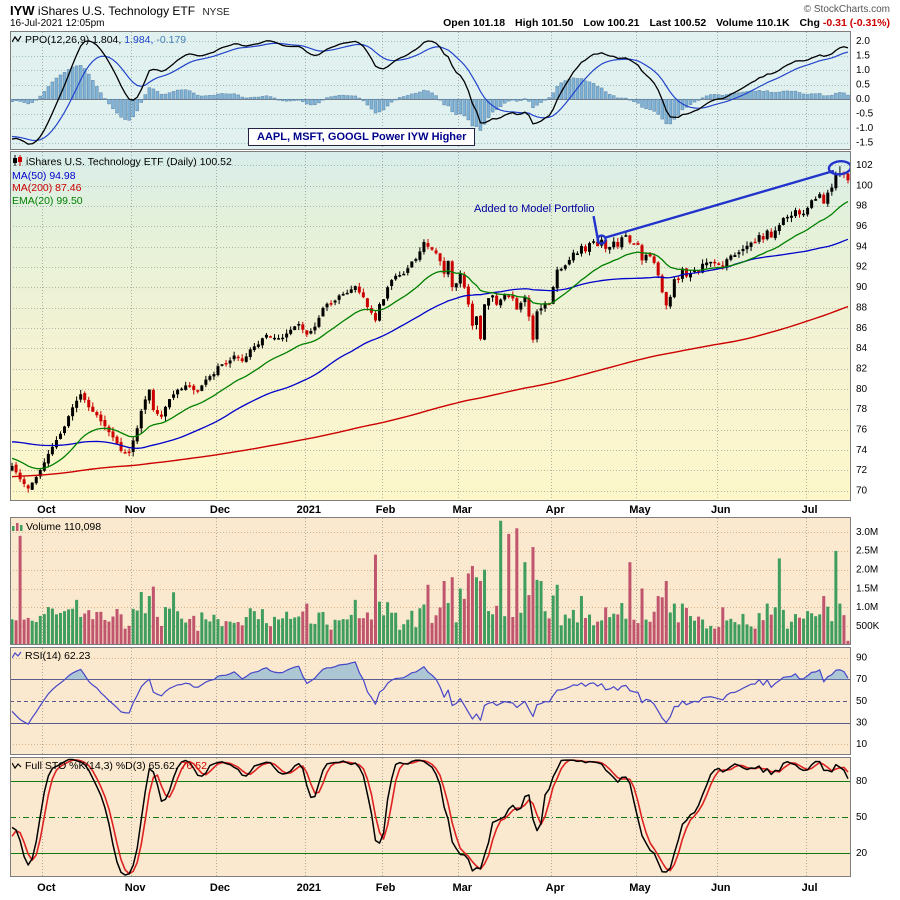 The image size is (900, 900). I want to click on ma200-legend: MA(200) 87.46, so click(47, 188).